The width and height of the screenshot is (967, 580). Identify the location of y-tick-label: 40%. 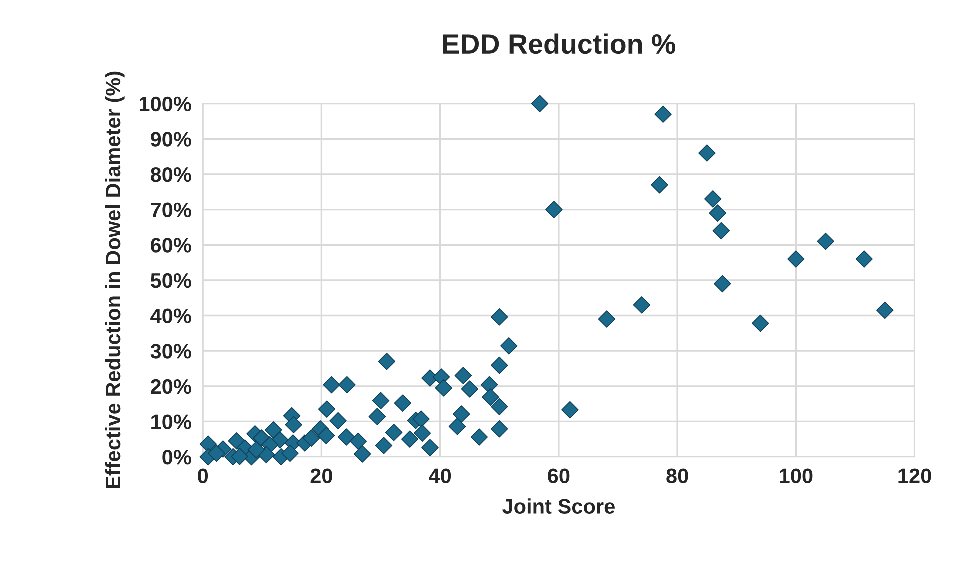
(171, 316).